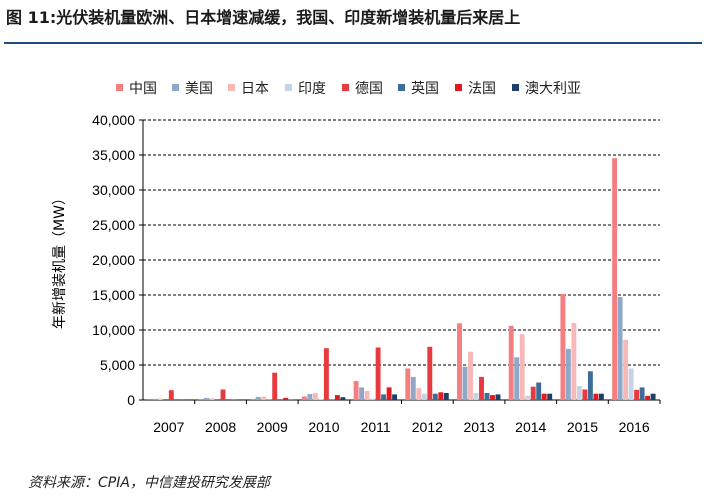 The height and width of the screenshot is (501, 706). Describe the element at coordinates (113, 330) in the screenshot. I see `y-tick-label: 10,000` at that location.